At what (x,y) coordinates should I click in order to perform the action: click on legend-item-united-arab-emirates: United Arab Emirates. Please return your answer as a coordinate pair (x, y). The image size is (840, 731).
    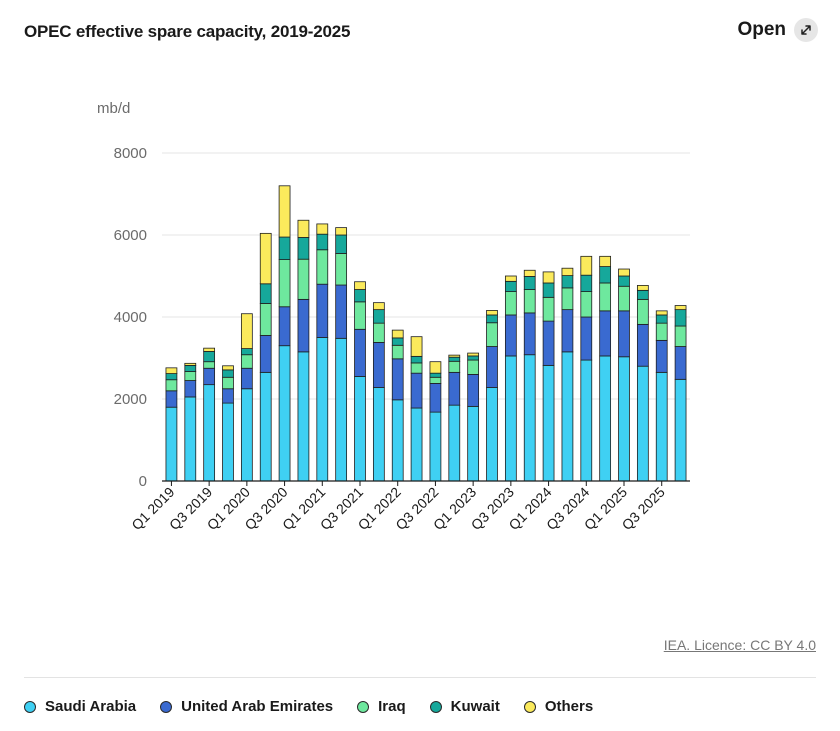
    Looking at the image, I should click on (246, 706).